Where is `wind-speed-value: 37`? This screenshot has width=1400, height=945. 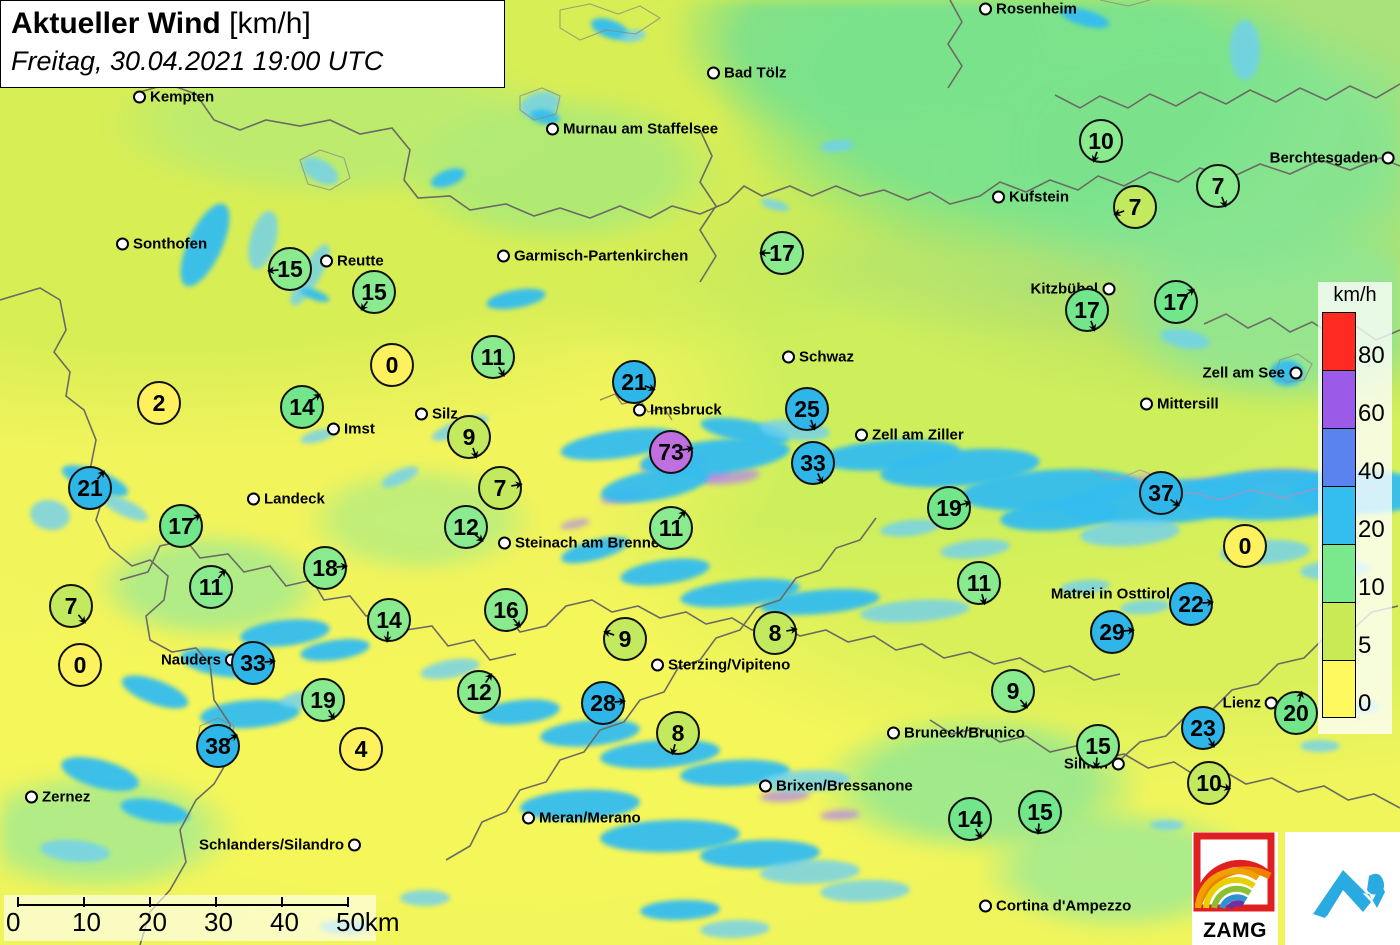 wind-speed-value: 37 is located at coordinates (1161, 493).